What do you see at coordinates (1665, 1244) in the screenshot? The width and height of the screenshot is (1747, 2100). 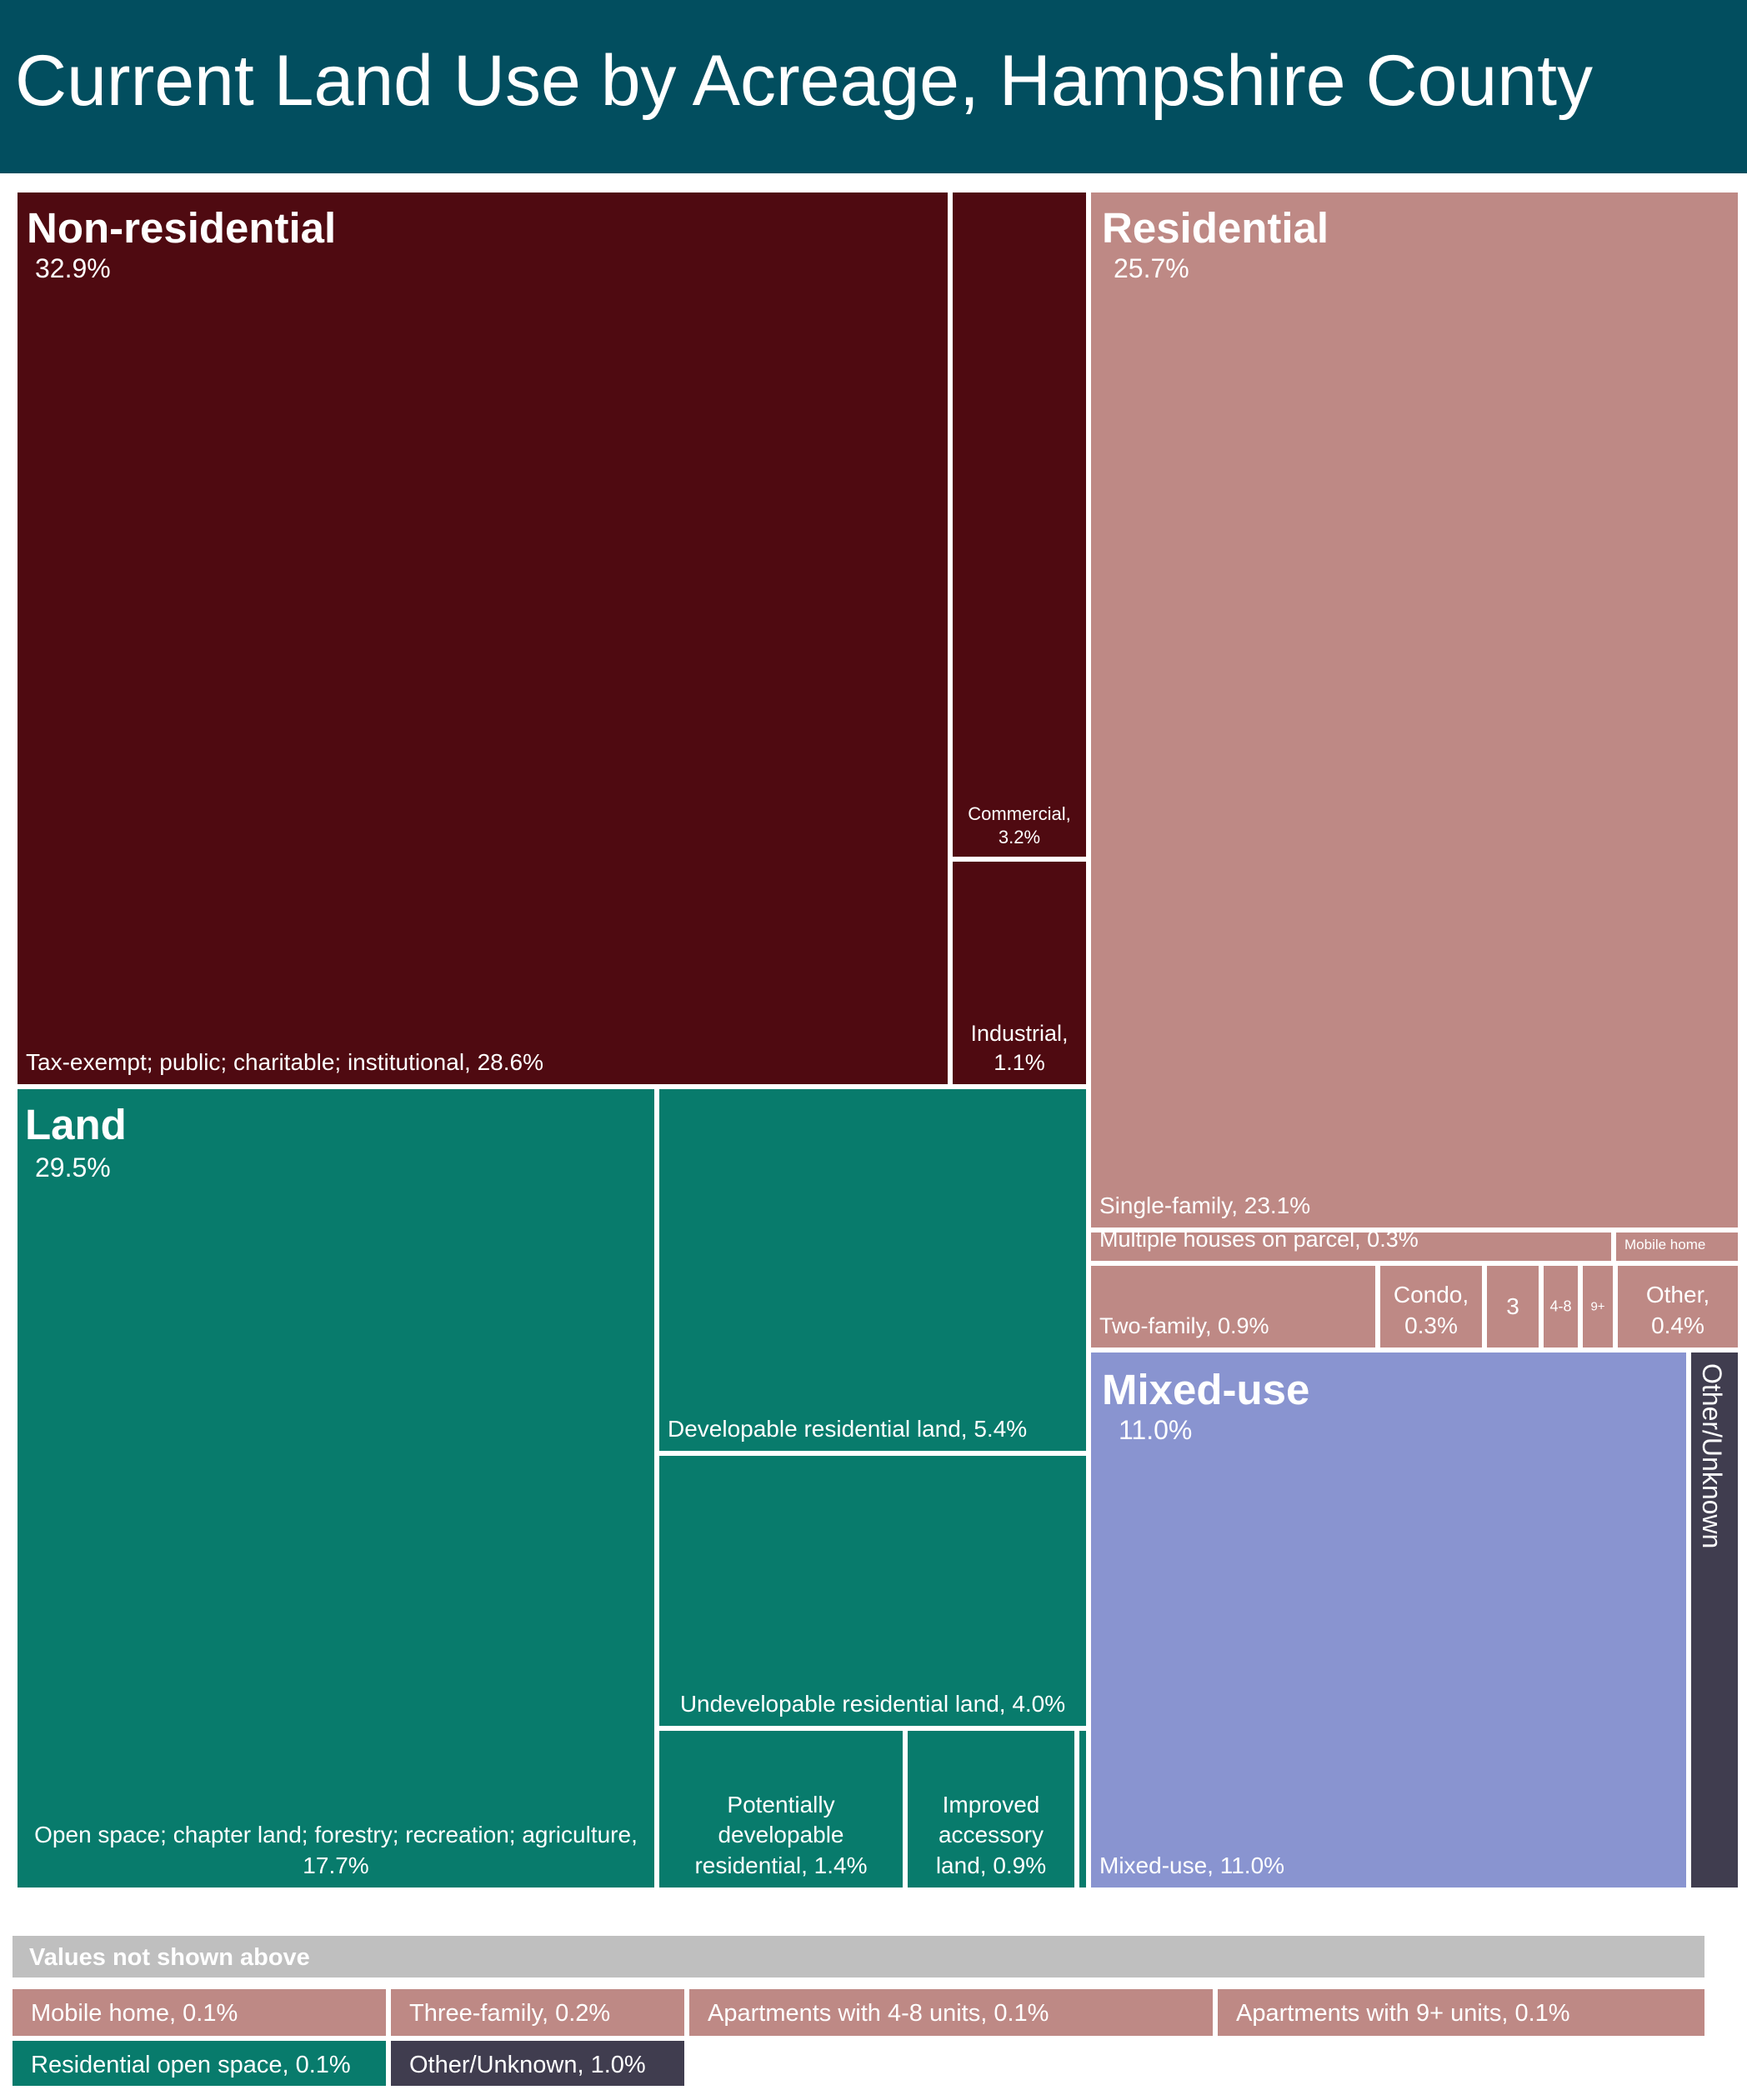 I see `tile-label: Mobile home` at bounding box center [1665, 1244].